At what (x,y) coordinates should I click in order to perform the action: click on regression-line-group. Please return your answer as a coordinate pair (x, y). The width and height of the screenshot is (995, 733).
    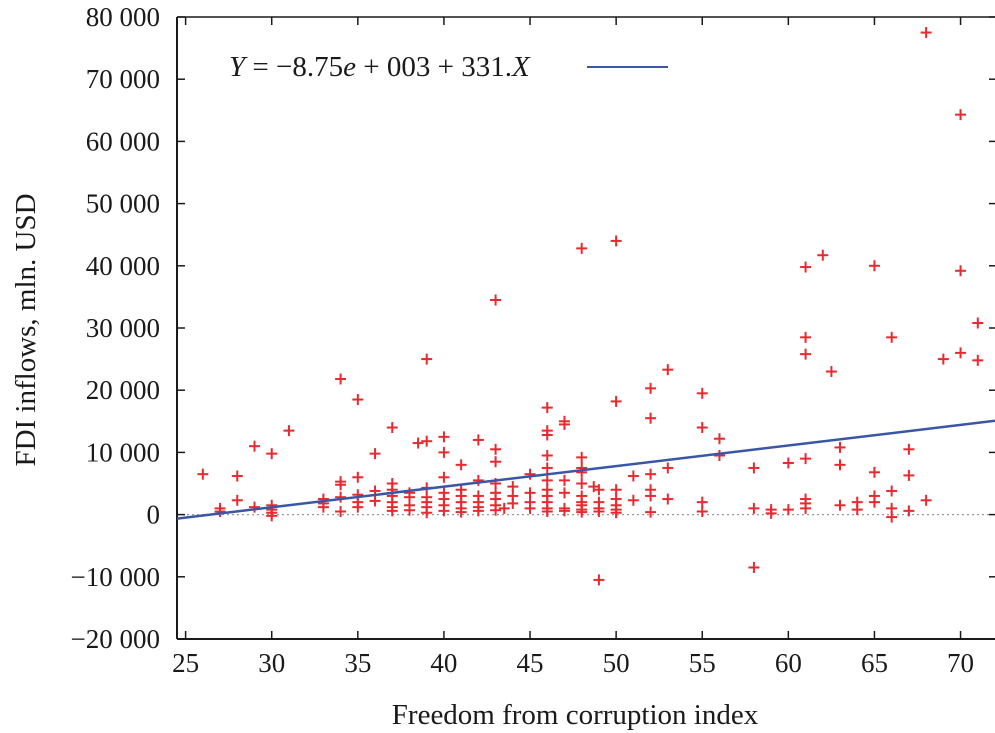
    Looking at the image, I should click on (585, 469).